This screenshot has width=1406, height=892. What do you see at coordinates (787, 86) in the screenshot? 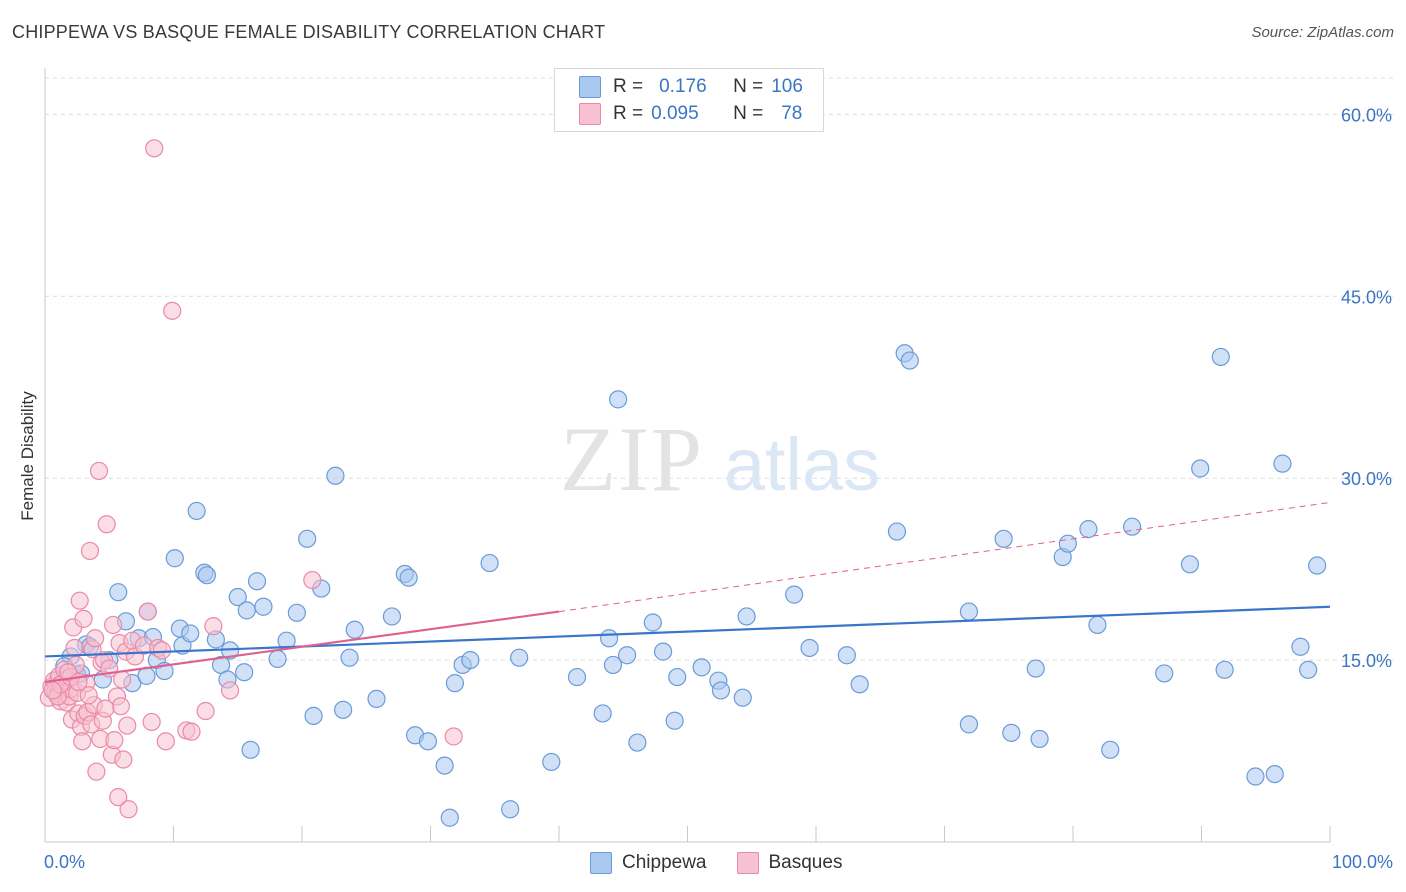
I see `legend-n-value: 106` at bounding box center [787, 86].